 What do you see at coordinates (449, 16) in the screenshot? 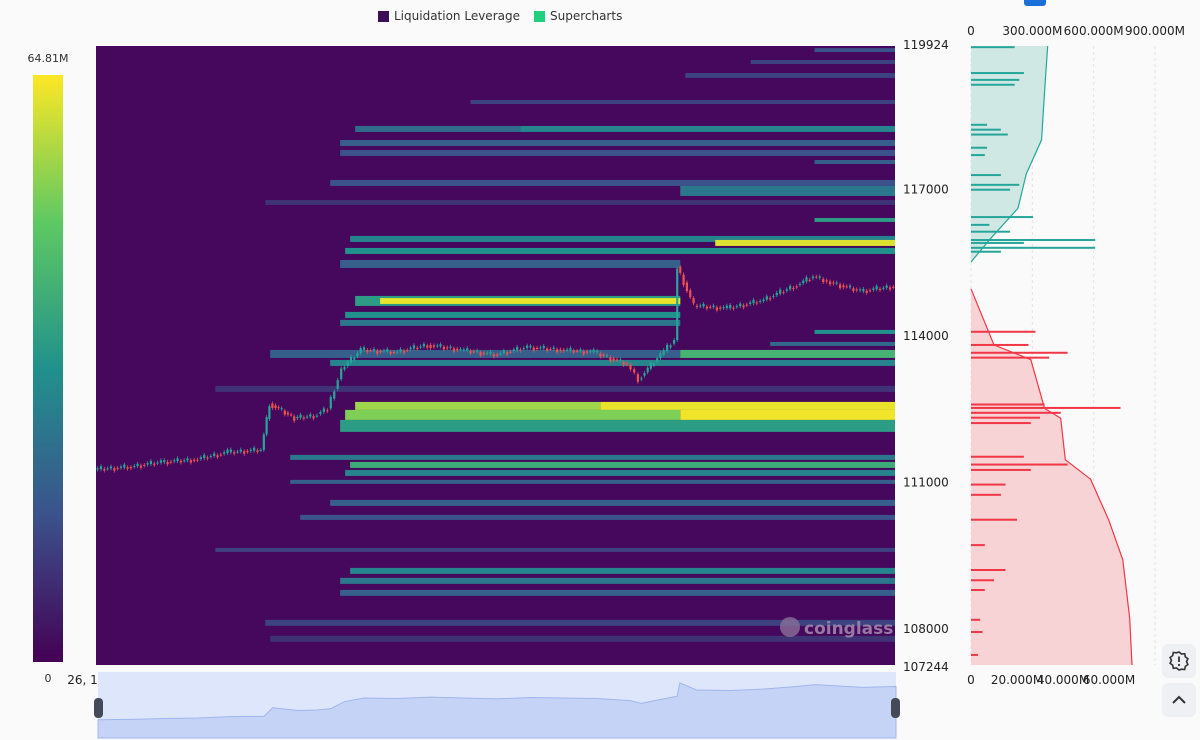
I see `legend-item-liquidation-leverage: Liquidation Leverage` at bounding box center [449, 16].